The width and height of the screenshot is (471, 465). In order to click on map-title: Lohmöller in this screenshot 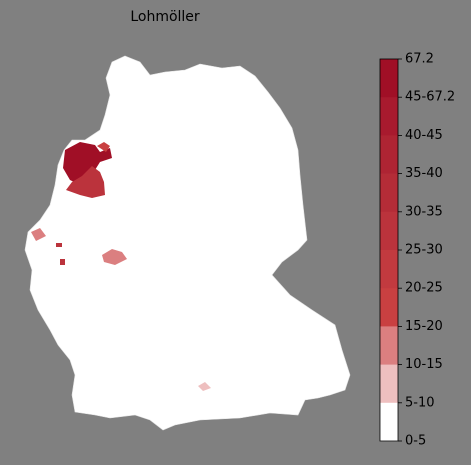, I will do `click(165, 17)`.